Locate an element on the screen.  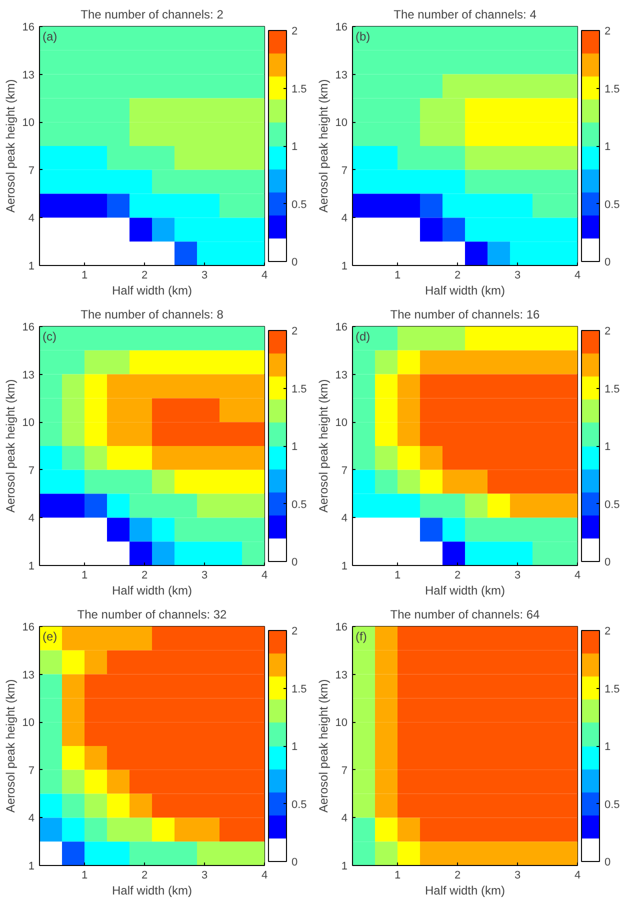
chart-title: The number of channels: 16 is located at coordinates (465, 315).